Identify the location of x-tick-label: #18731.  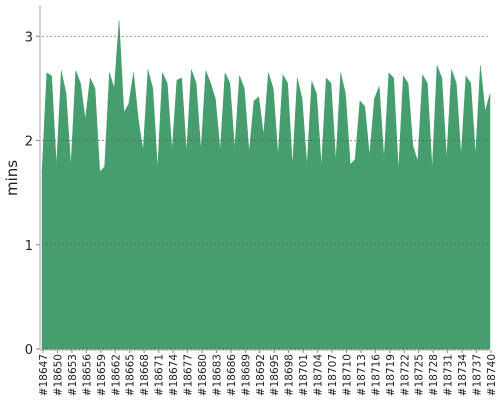
(449, 375).